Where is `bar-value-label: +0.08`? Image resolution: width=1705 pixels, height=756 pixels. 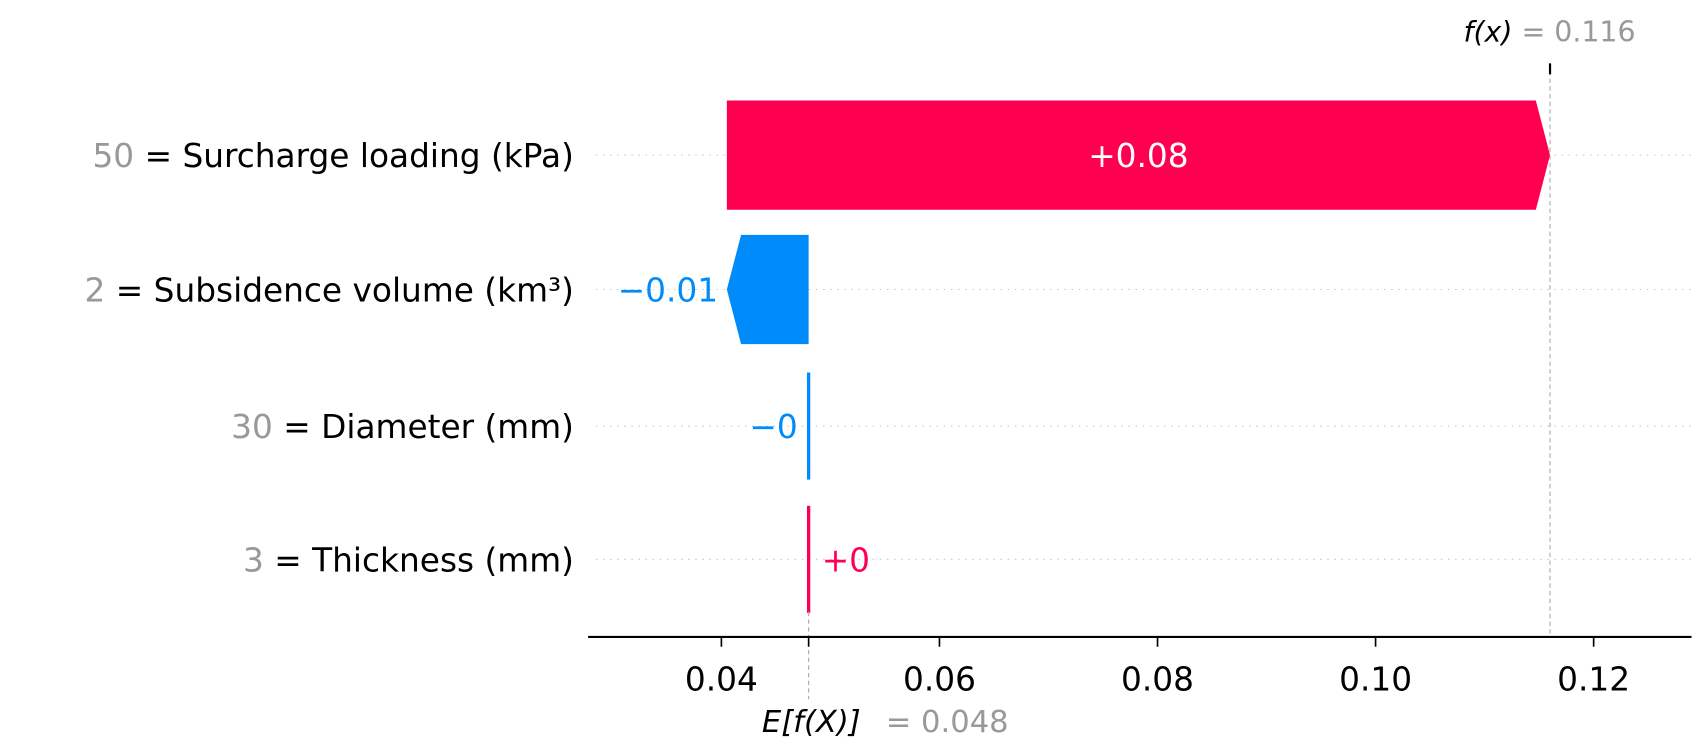 bar-value-label: +0.08 is located at coordinates (1138, 156).